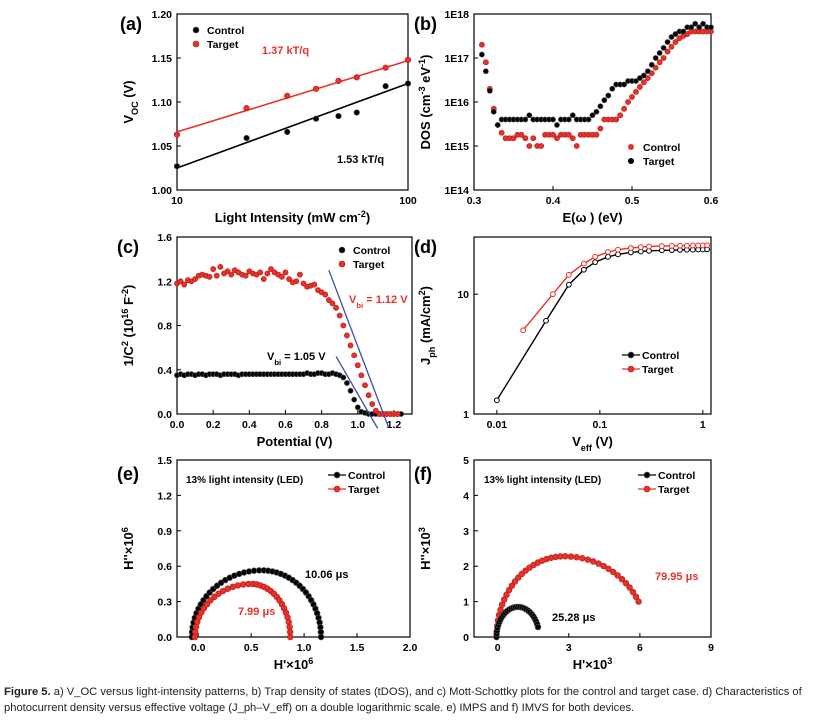 Image resolution: width=838 pixels, height=723 pixels. I want to click on x-tick-label: 1.0, so click(304, 648).